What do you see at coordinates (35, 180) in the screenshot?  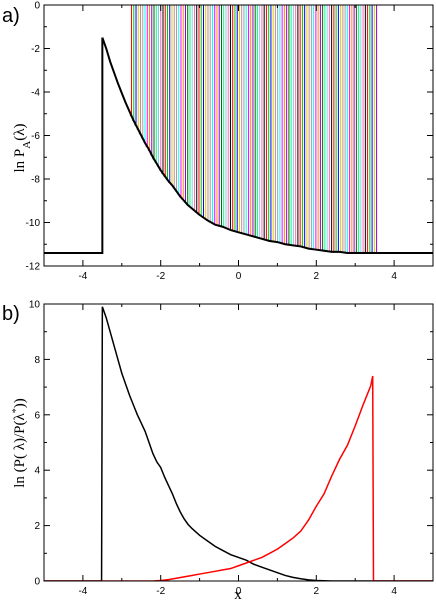 I see `panel-a-y-tick-label: -8` at bounding box center [35, 180].